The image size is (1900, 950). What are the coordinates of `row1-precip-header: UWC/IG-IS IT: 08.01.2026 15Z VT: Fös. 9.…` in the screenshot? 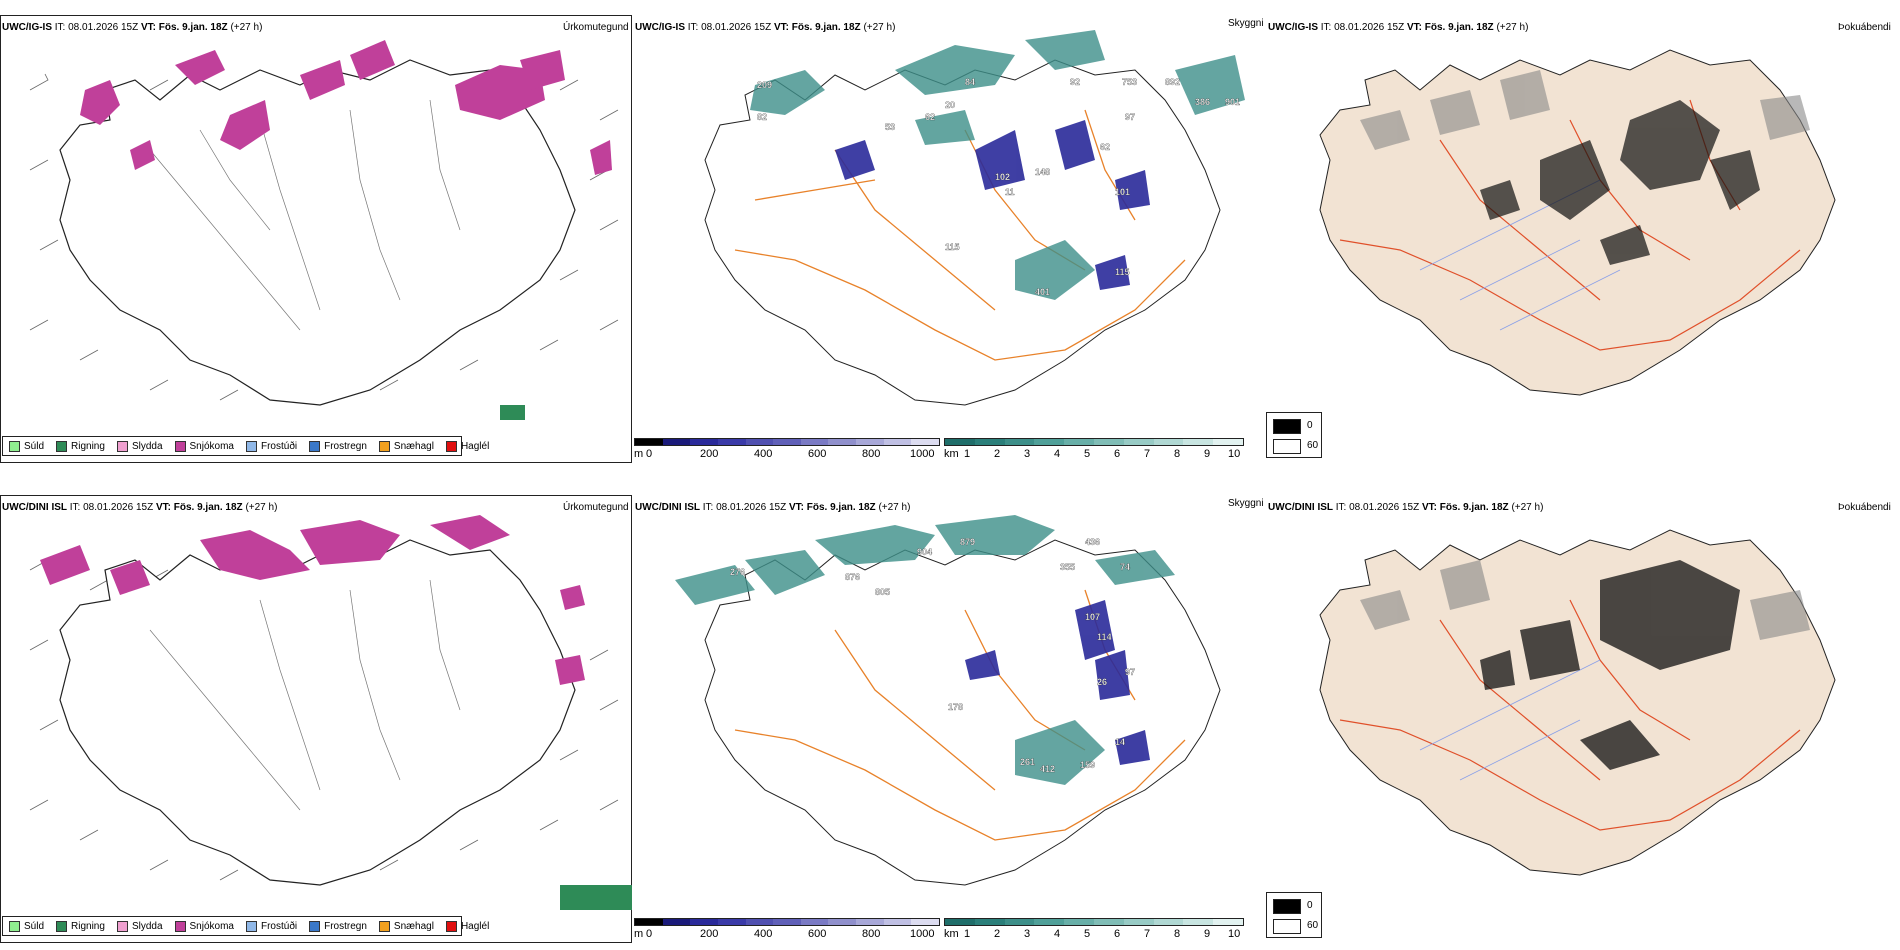 It's located at (132, 28).